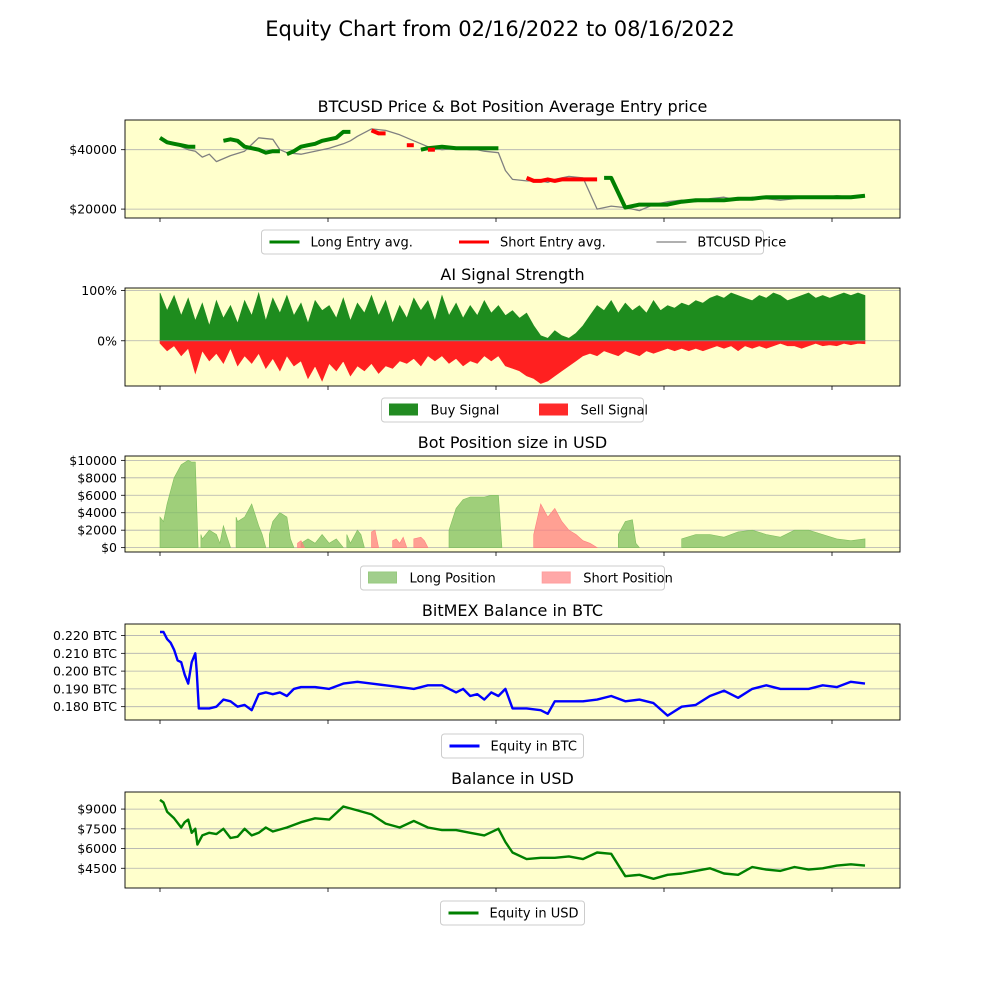 The image size is (1000, 1004). I want to click on y-tick-label: $9000, so click(97, 809).